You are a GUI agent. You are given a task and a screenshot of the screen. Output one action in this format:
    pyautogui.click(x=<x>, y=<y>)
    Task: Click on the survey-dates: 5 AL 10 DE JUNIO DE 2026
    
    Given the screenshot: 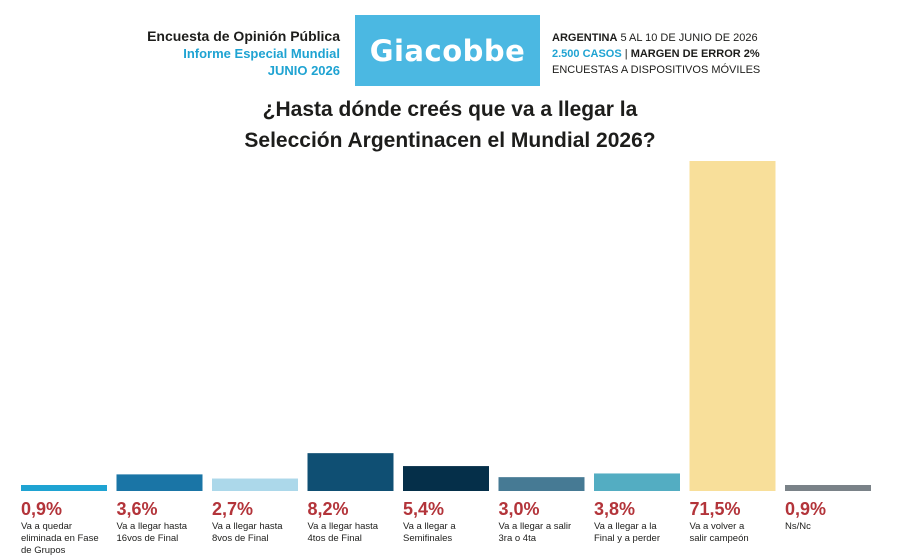 What is the action you would take?
    pyautogui.click(x=687, y=38)
    